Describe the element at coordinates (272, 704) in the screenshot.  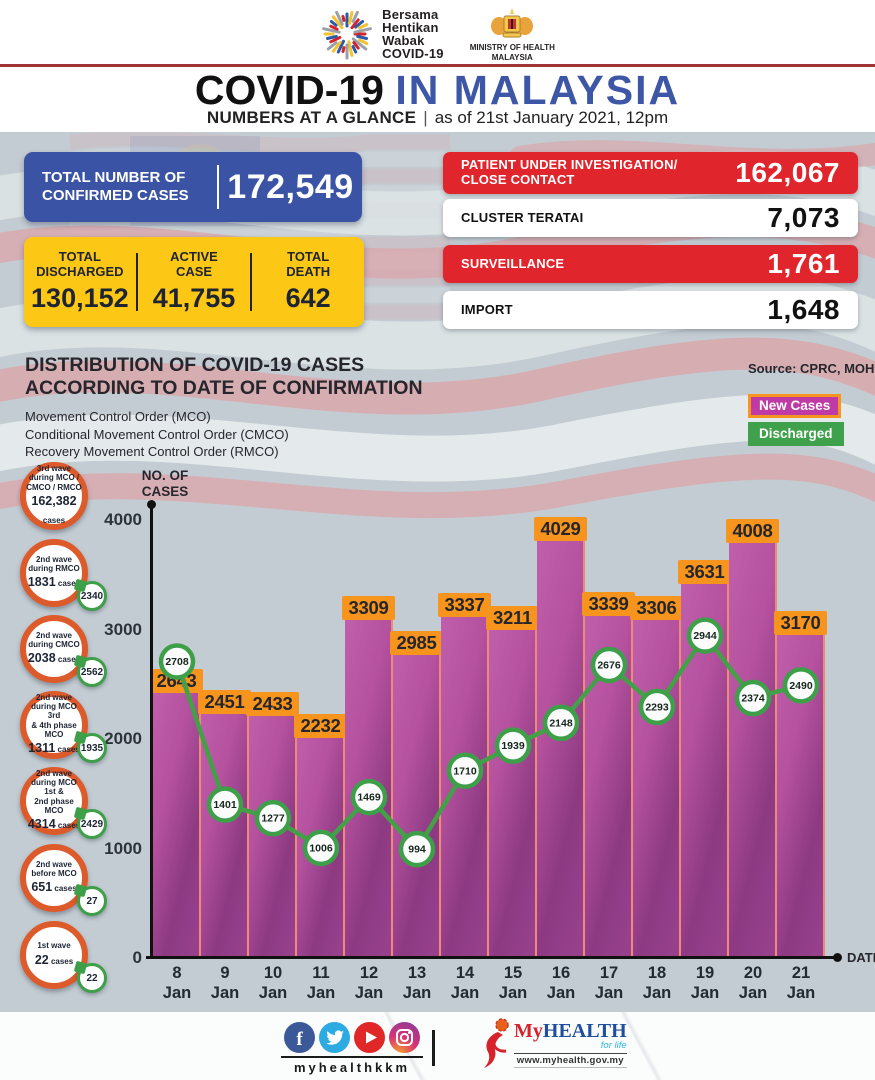
I see `bar-value-label: 2433` at that location.